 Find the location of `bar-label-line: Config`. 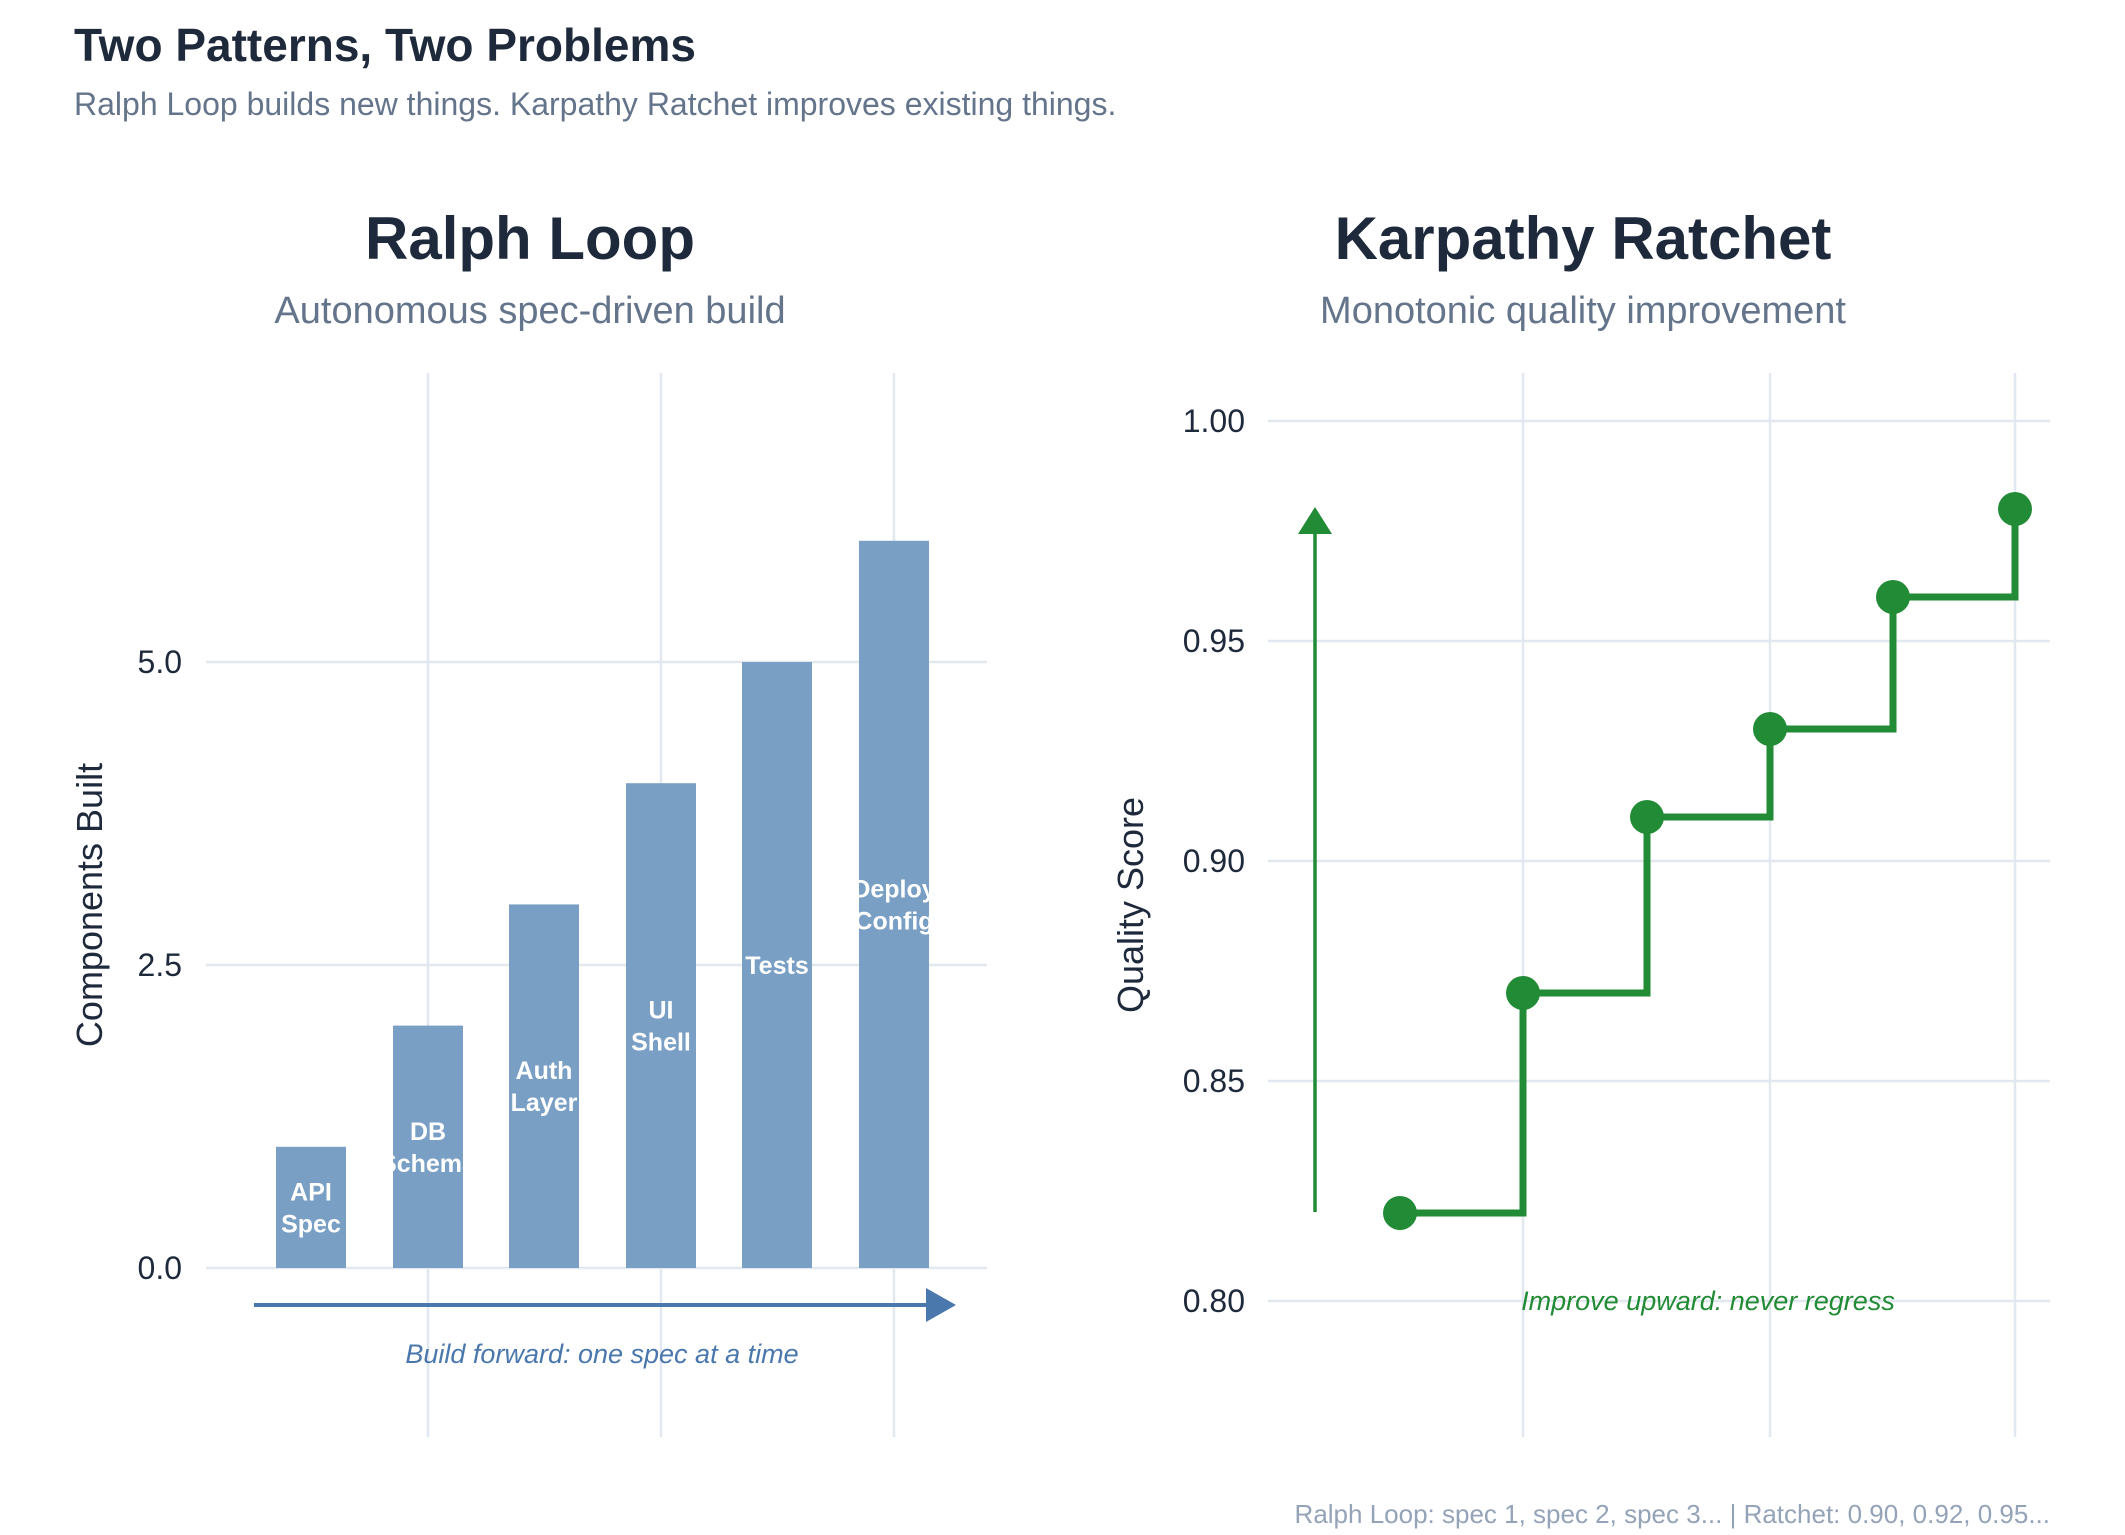

bar-label-line: Config is located at coordinates (893, 921).